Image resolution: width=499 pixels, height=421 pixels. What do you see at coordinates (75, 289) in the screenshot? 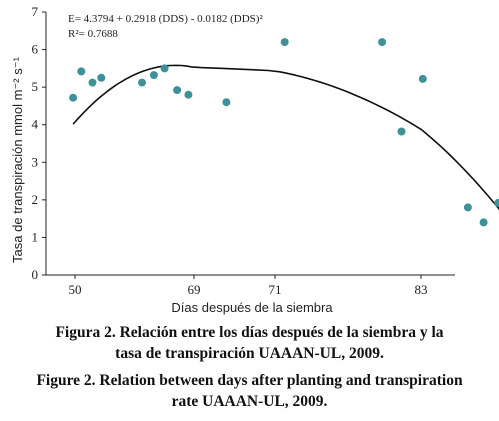
I see `x-tick-label: 50` at bounding box center [75, 289].